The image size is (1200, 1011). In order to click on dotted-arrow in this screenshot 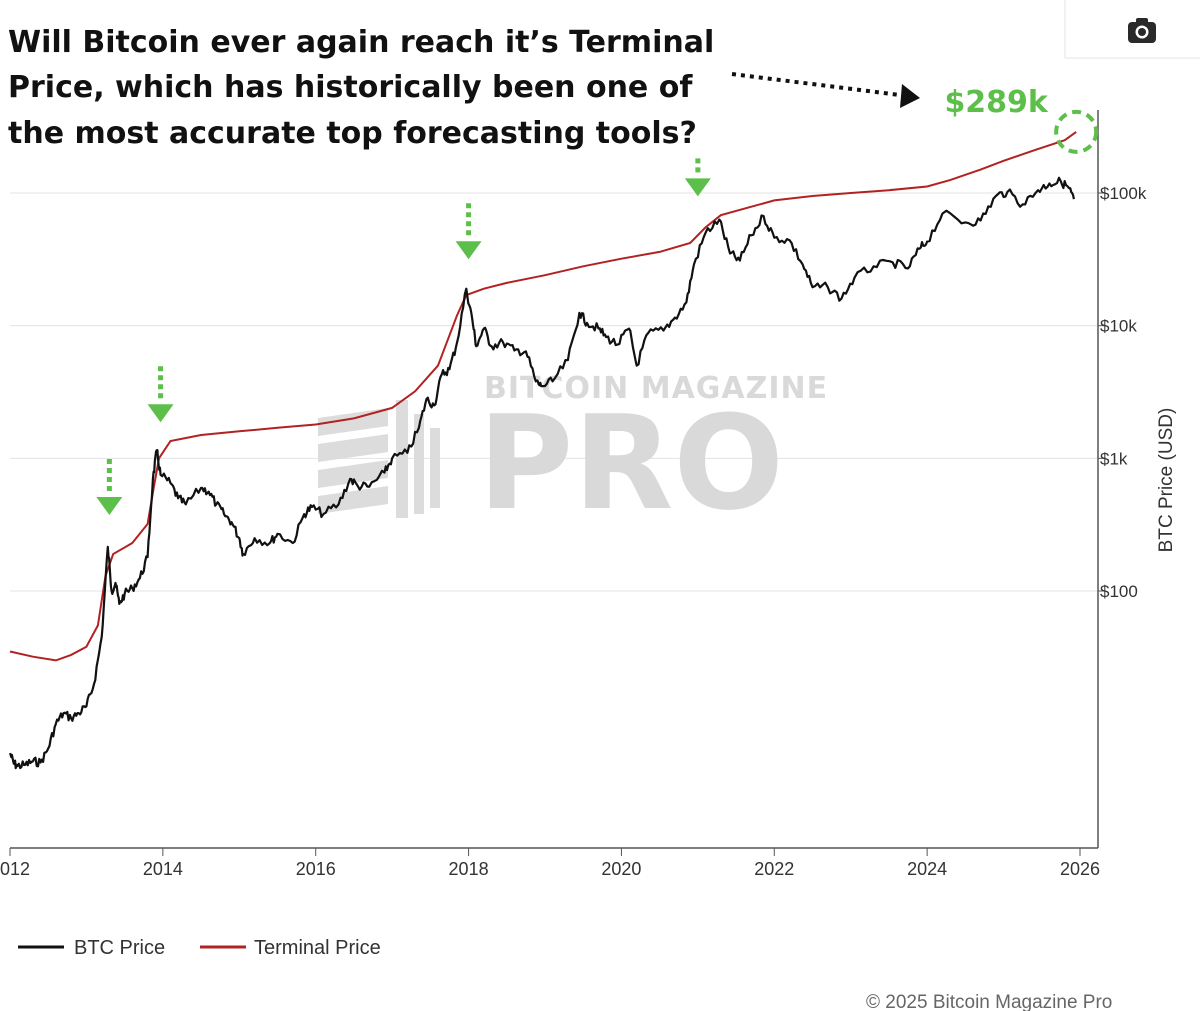, I will do `click(825, 90)`.